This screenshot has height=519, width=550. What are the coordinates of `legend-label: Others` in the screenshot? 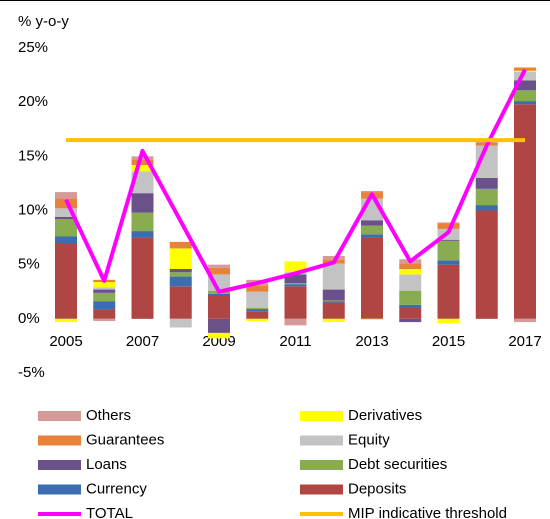 It's located at (108, 415).